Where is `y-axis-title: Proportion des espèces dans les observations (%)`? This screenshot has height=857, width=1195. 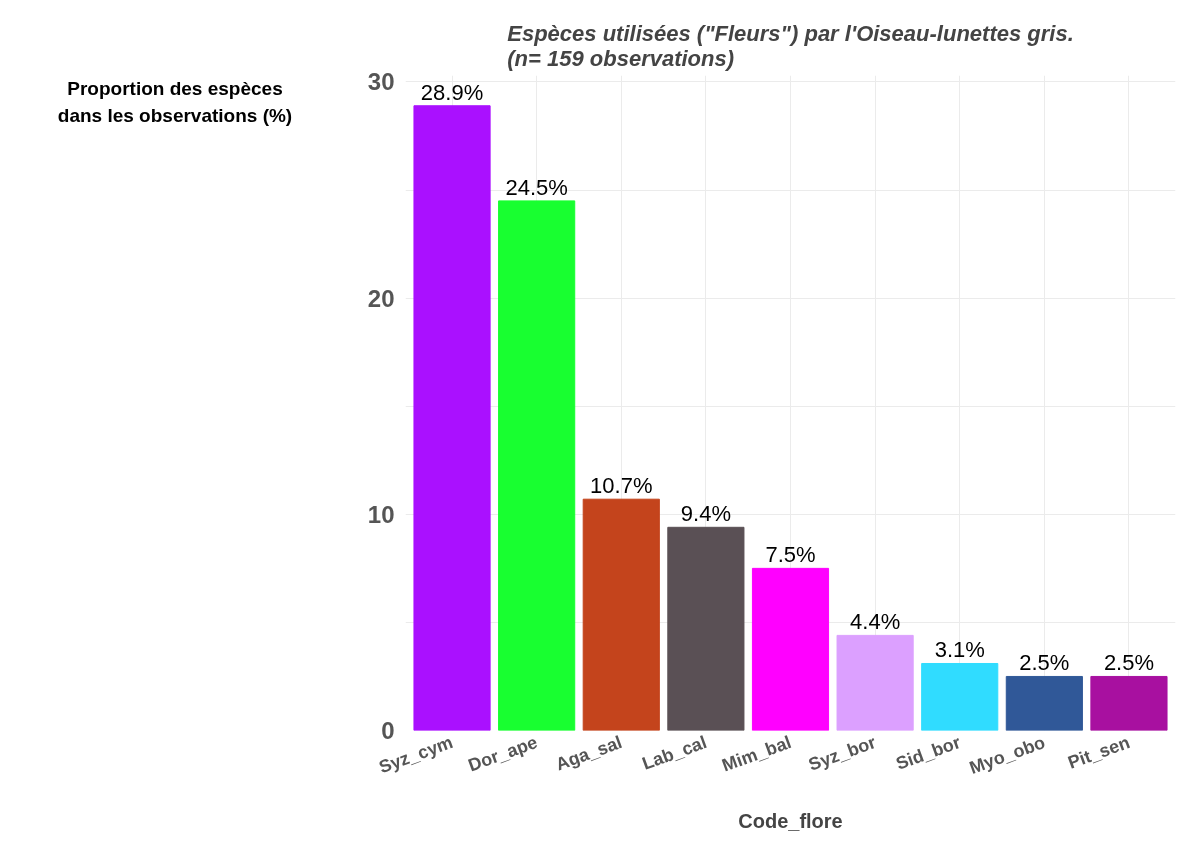
y-axis-title: Proportion des espèces dans les observations (%) is located at coordinates (175, 103).